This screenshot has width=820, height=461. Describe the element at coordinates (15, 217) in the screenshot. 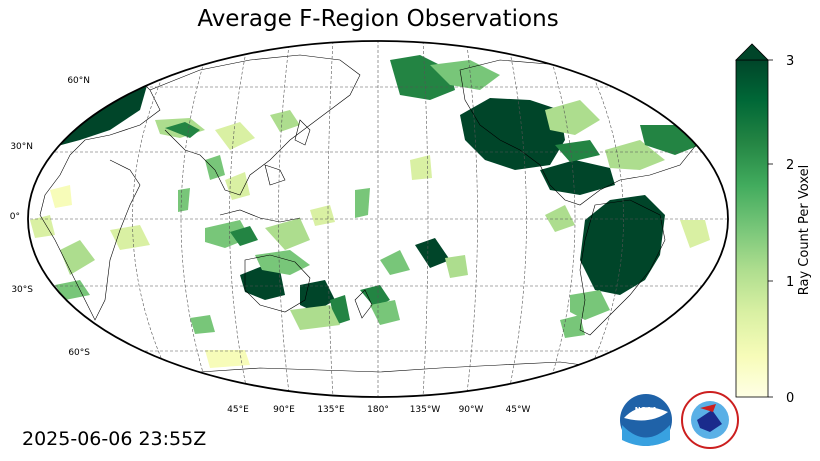

I see `lat-label-0: 0°` at that location.